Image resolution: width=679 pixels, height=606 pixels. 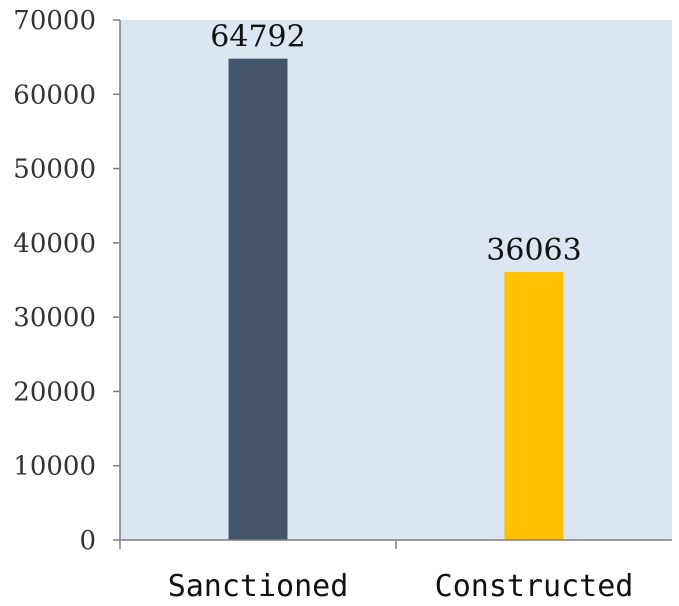 I want to click on x-axis-ticks, so click(x=258, y=544).